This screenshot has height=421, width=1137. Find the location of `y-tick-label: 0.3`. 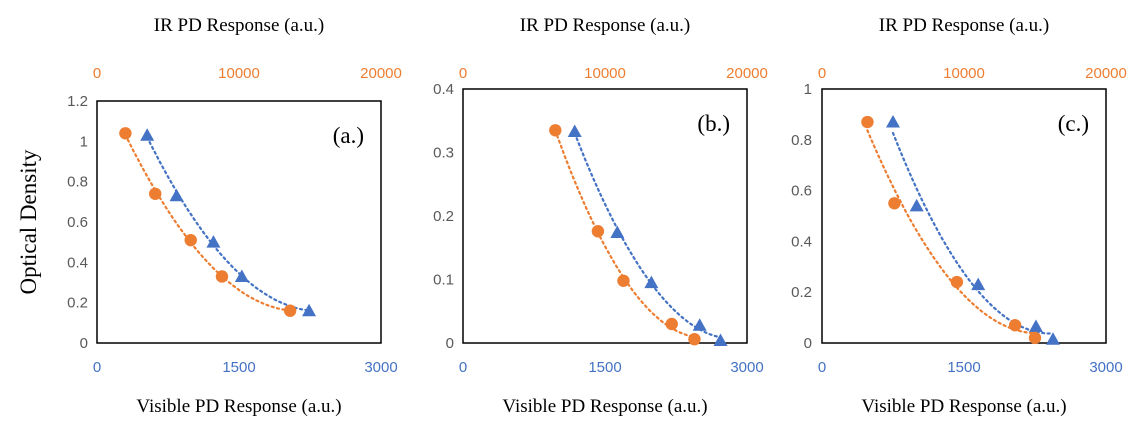

y-tick-label: 0.3 is located at coordinates (443, 153).